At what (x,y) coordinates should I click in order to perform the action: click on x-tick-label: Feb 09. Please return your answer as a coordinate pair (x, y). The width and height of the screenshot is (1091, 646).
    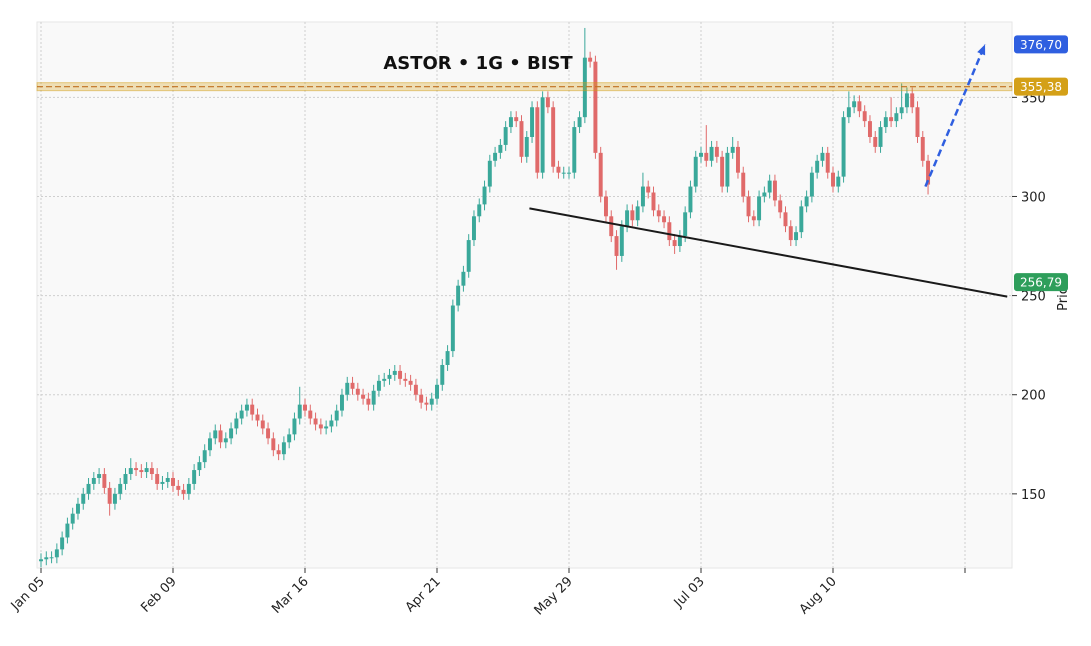
    Looking at the image, I should click on (159, 595).